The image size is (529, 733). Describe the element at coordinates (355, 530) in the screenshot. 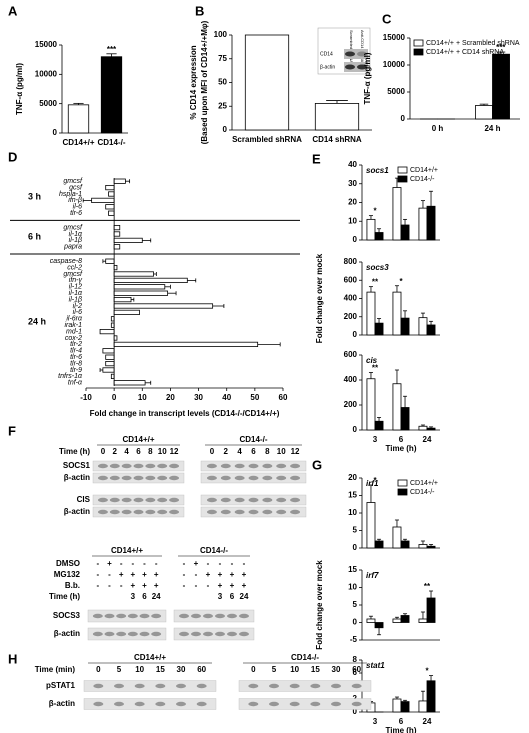

I see `y-tick-label: 5` at that location.